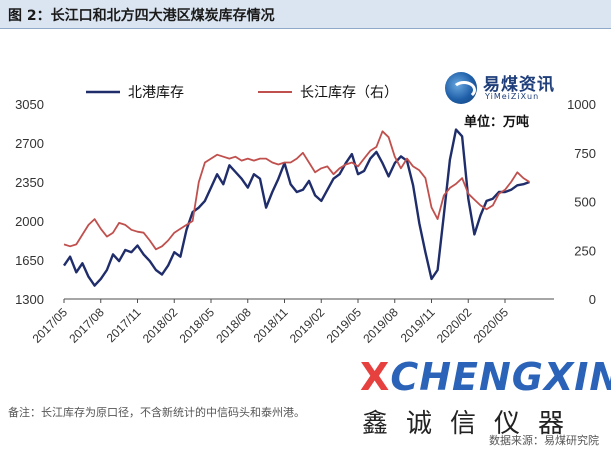 The height and width of the screenshot is (453, 611). Describe the element at coordinates (86, 325) in the screenshot. I see `x-tick-label: 2017/08` at that location.